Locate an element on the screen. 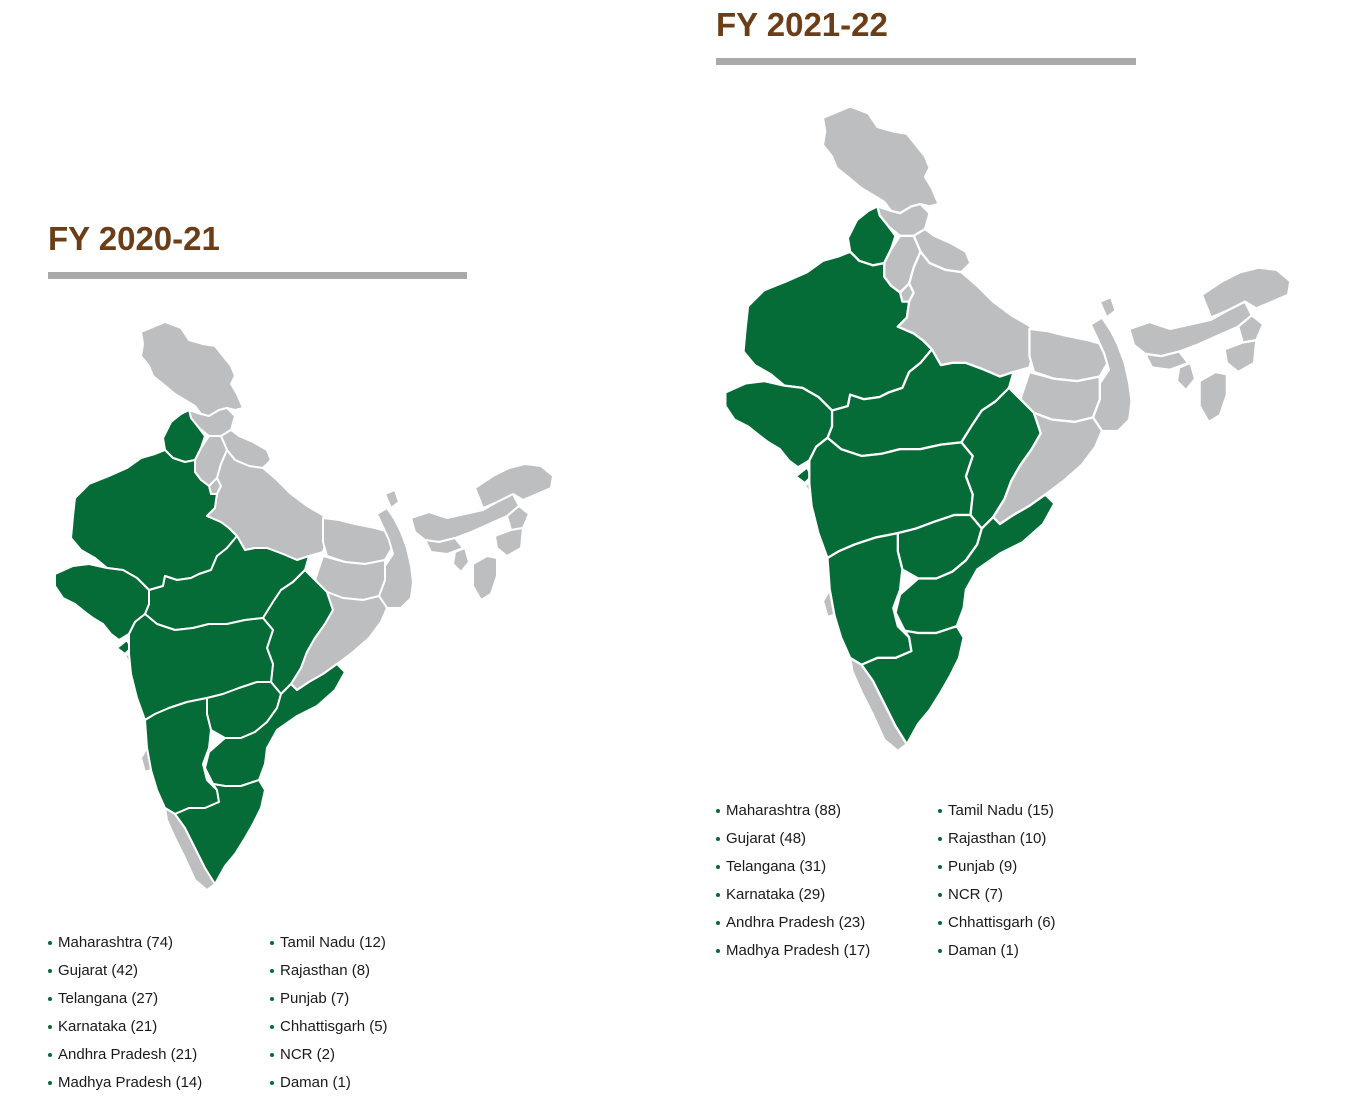 The height and width of the screenshot is (1108, 1352). region-punjab is located at coordinates (871, 236).